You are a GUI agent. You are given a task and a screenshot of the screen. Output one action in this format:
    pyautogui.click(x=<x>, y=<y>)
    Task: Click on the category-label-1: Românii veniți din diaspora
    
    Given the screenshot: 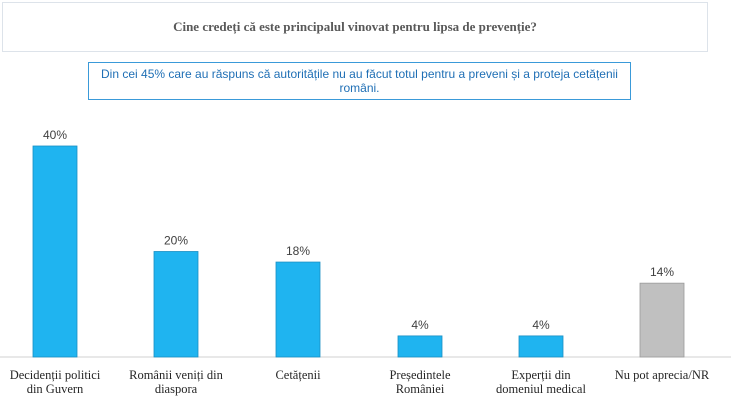 What is the action you would take?
    pyautogui.click(x=176, y=382)
    